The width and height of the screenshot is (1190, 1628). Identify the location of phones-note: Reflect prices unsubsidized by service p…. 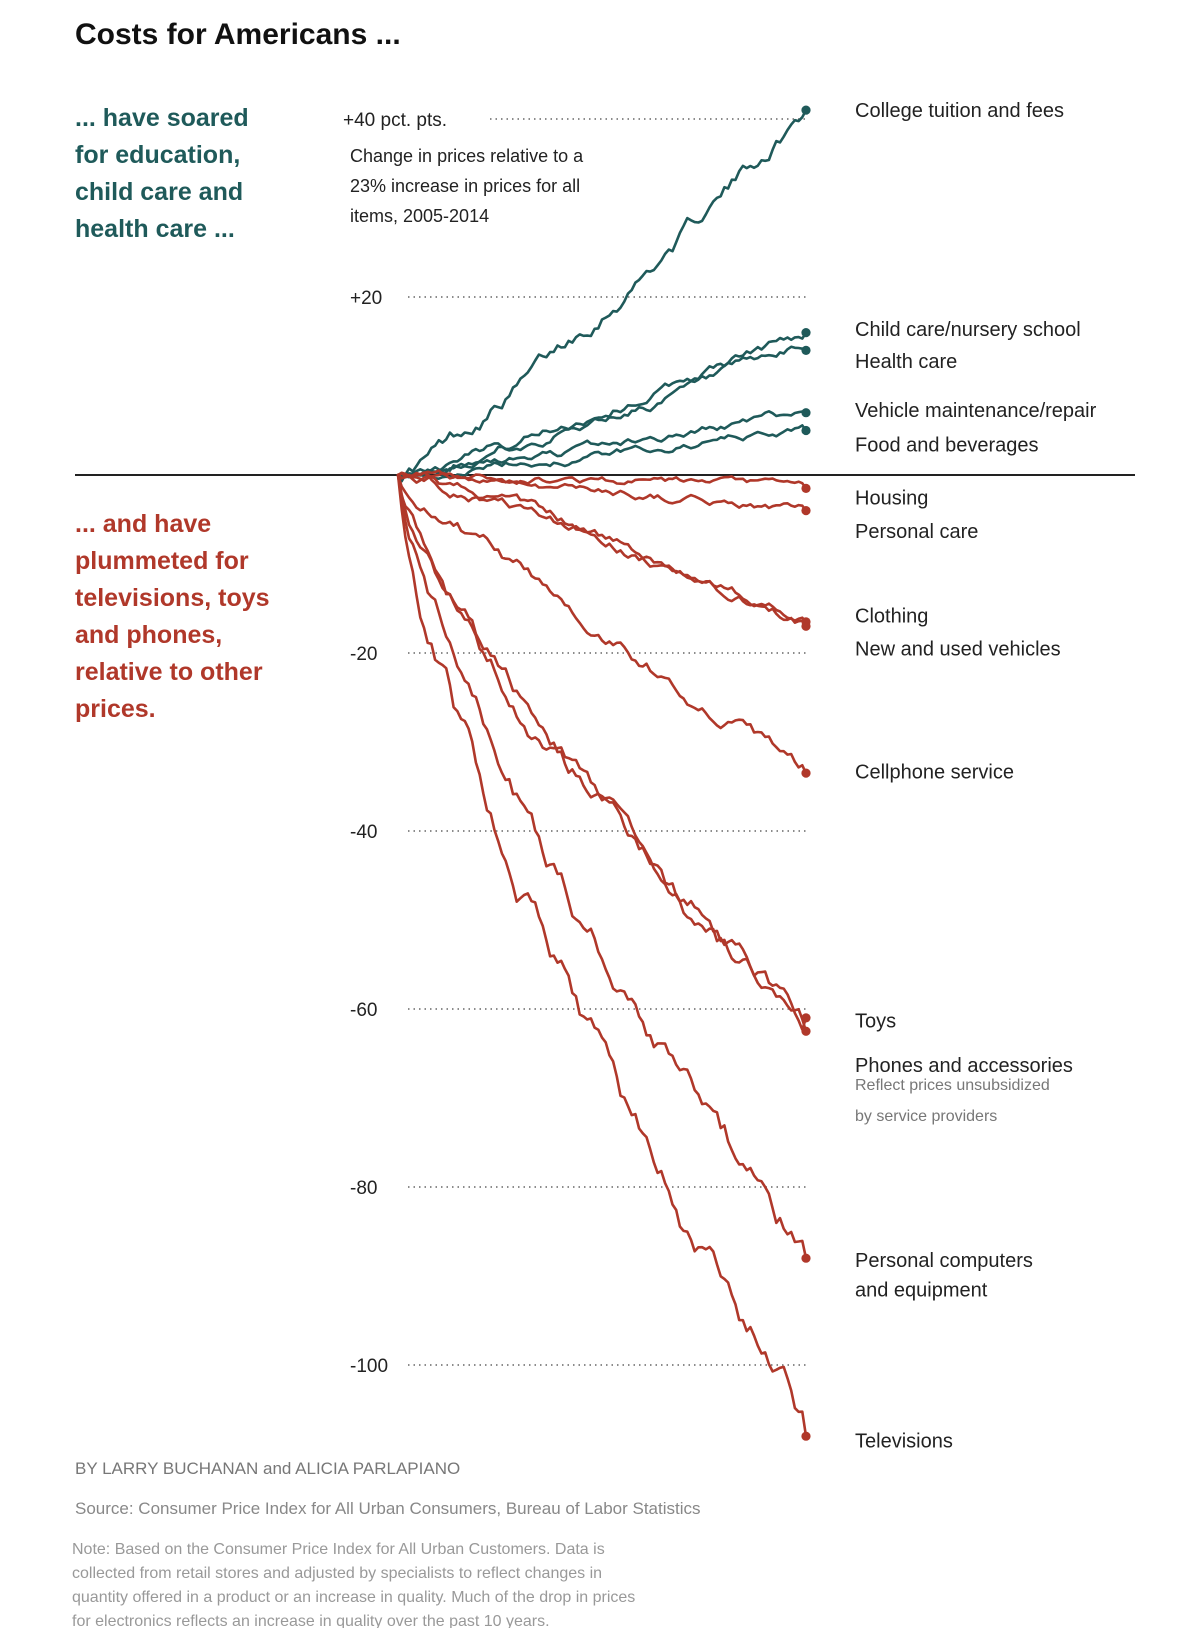
(954, 1101).